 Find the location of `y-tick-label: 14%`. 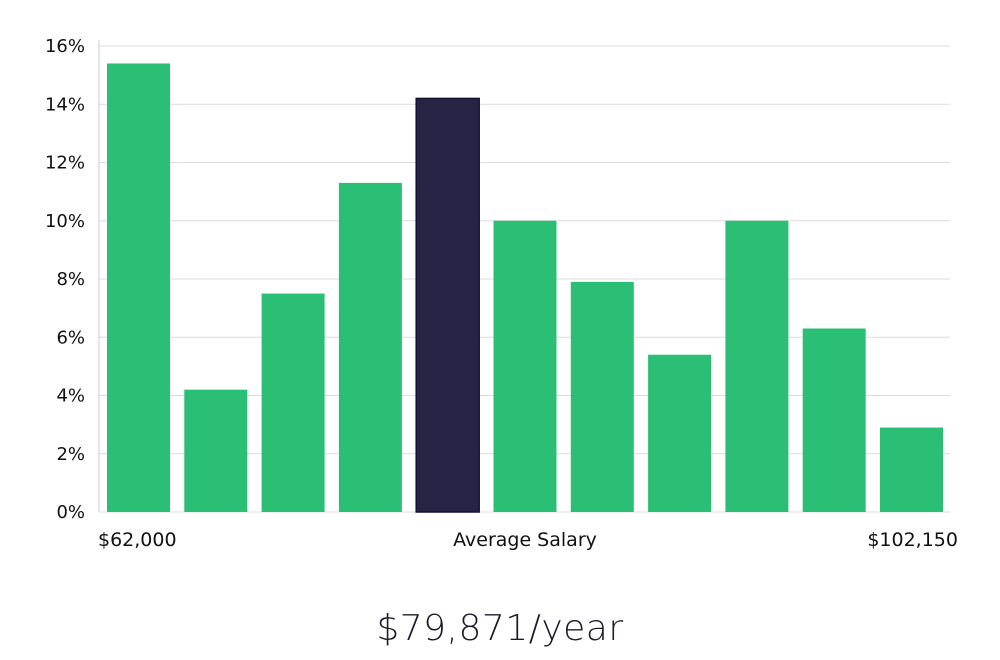

y-tick-label: 14% is located at coordinates (65, 104).